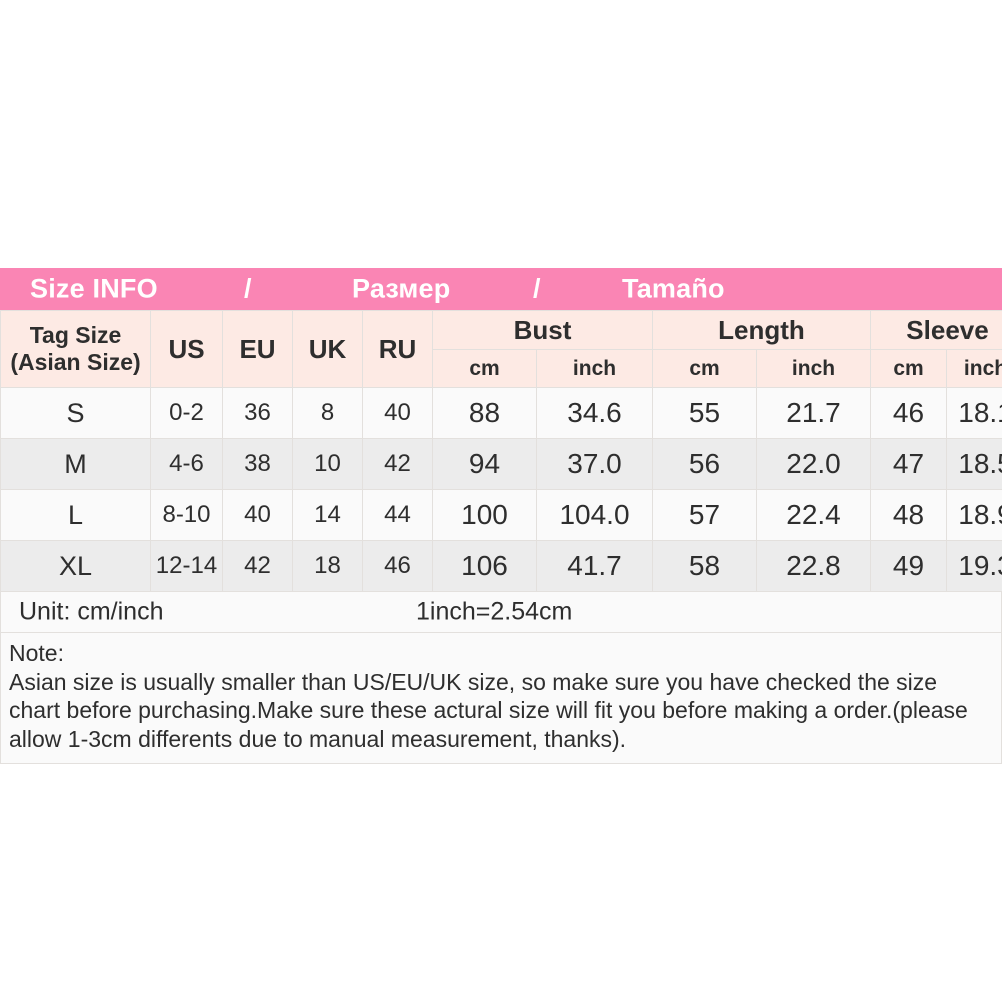 This screenshot has height=1002, width=1002. What do you see at coordinates (397, 349) in the screenshot?
I see `header-ru: RU` at bounding box center [397, 349].